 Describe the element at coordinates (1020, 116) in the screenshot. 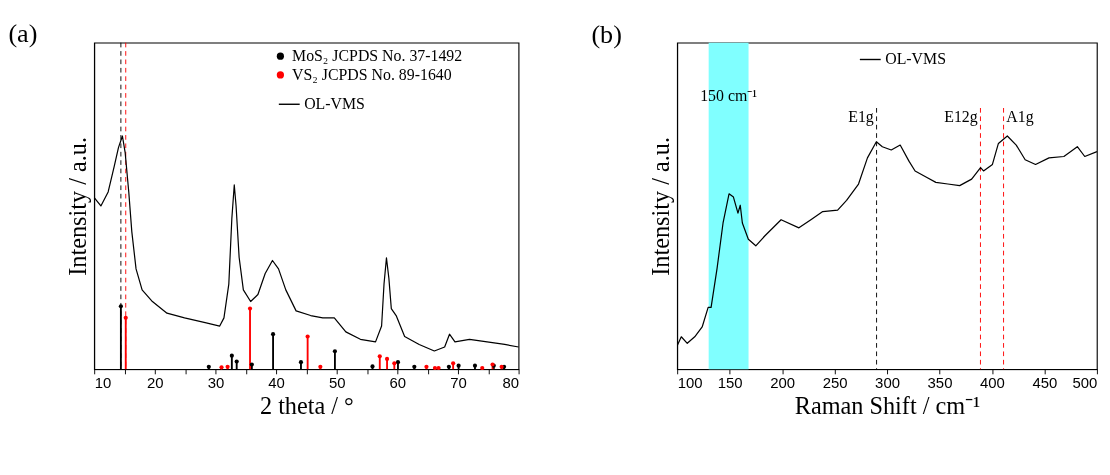

I see `ref-line-label: A1g` at that location.